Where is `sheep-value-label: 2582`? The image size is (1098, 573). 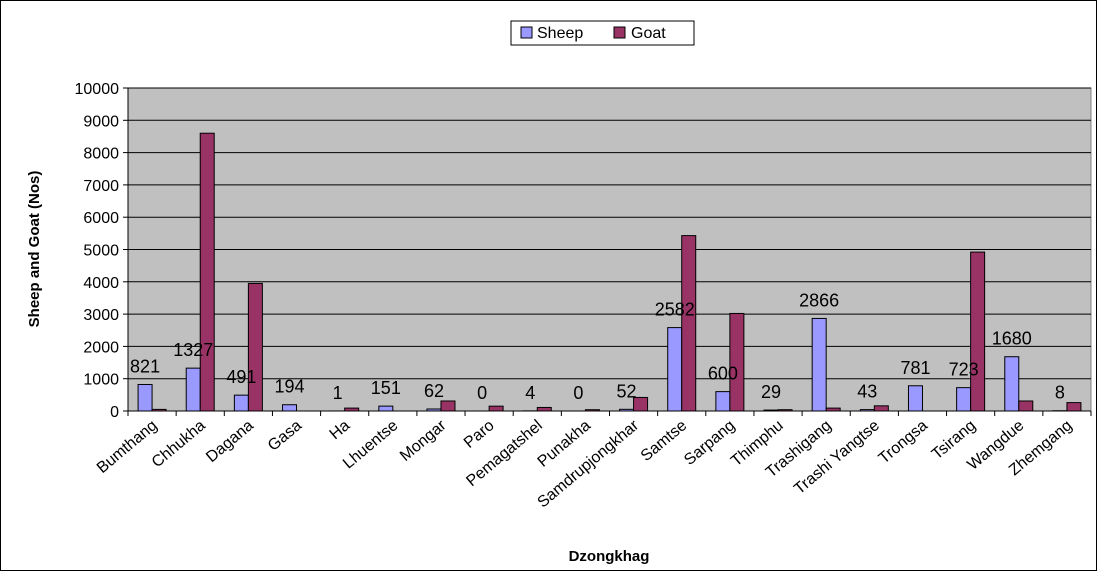
sheep-value-label: 2582 is located at coordinates (675, 310).